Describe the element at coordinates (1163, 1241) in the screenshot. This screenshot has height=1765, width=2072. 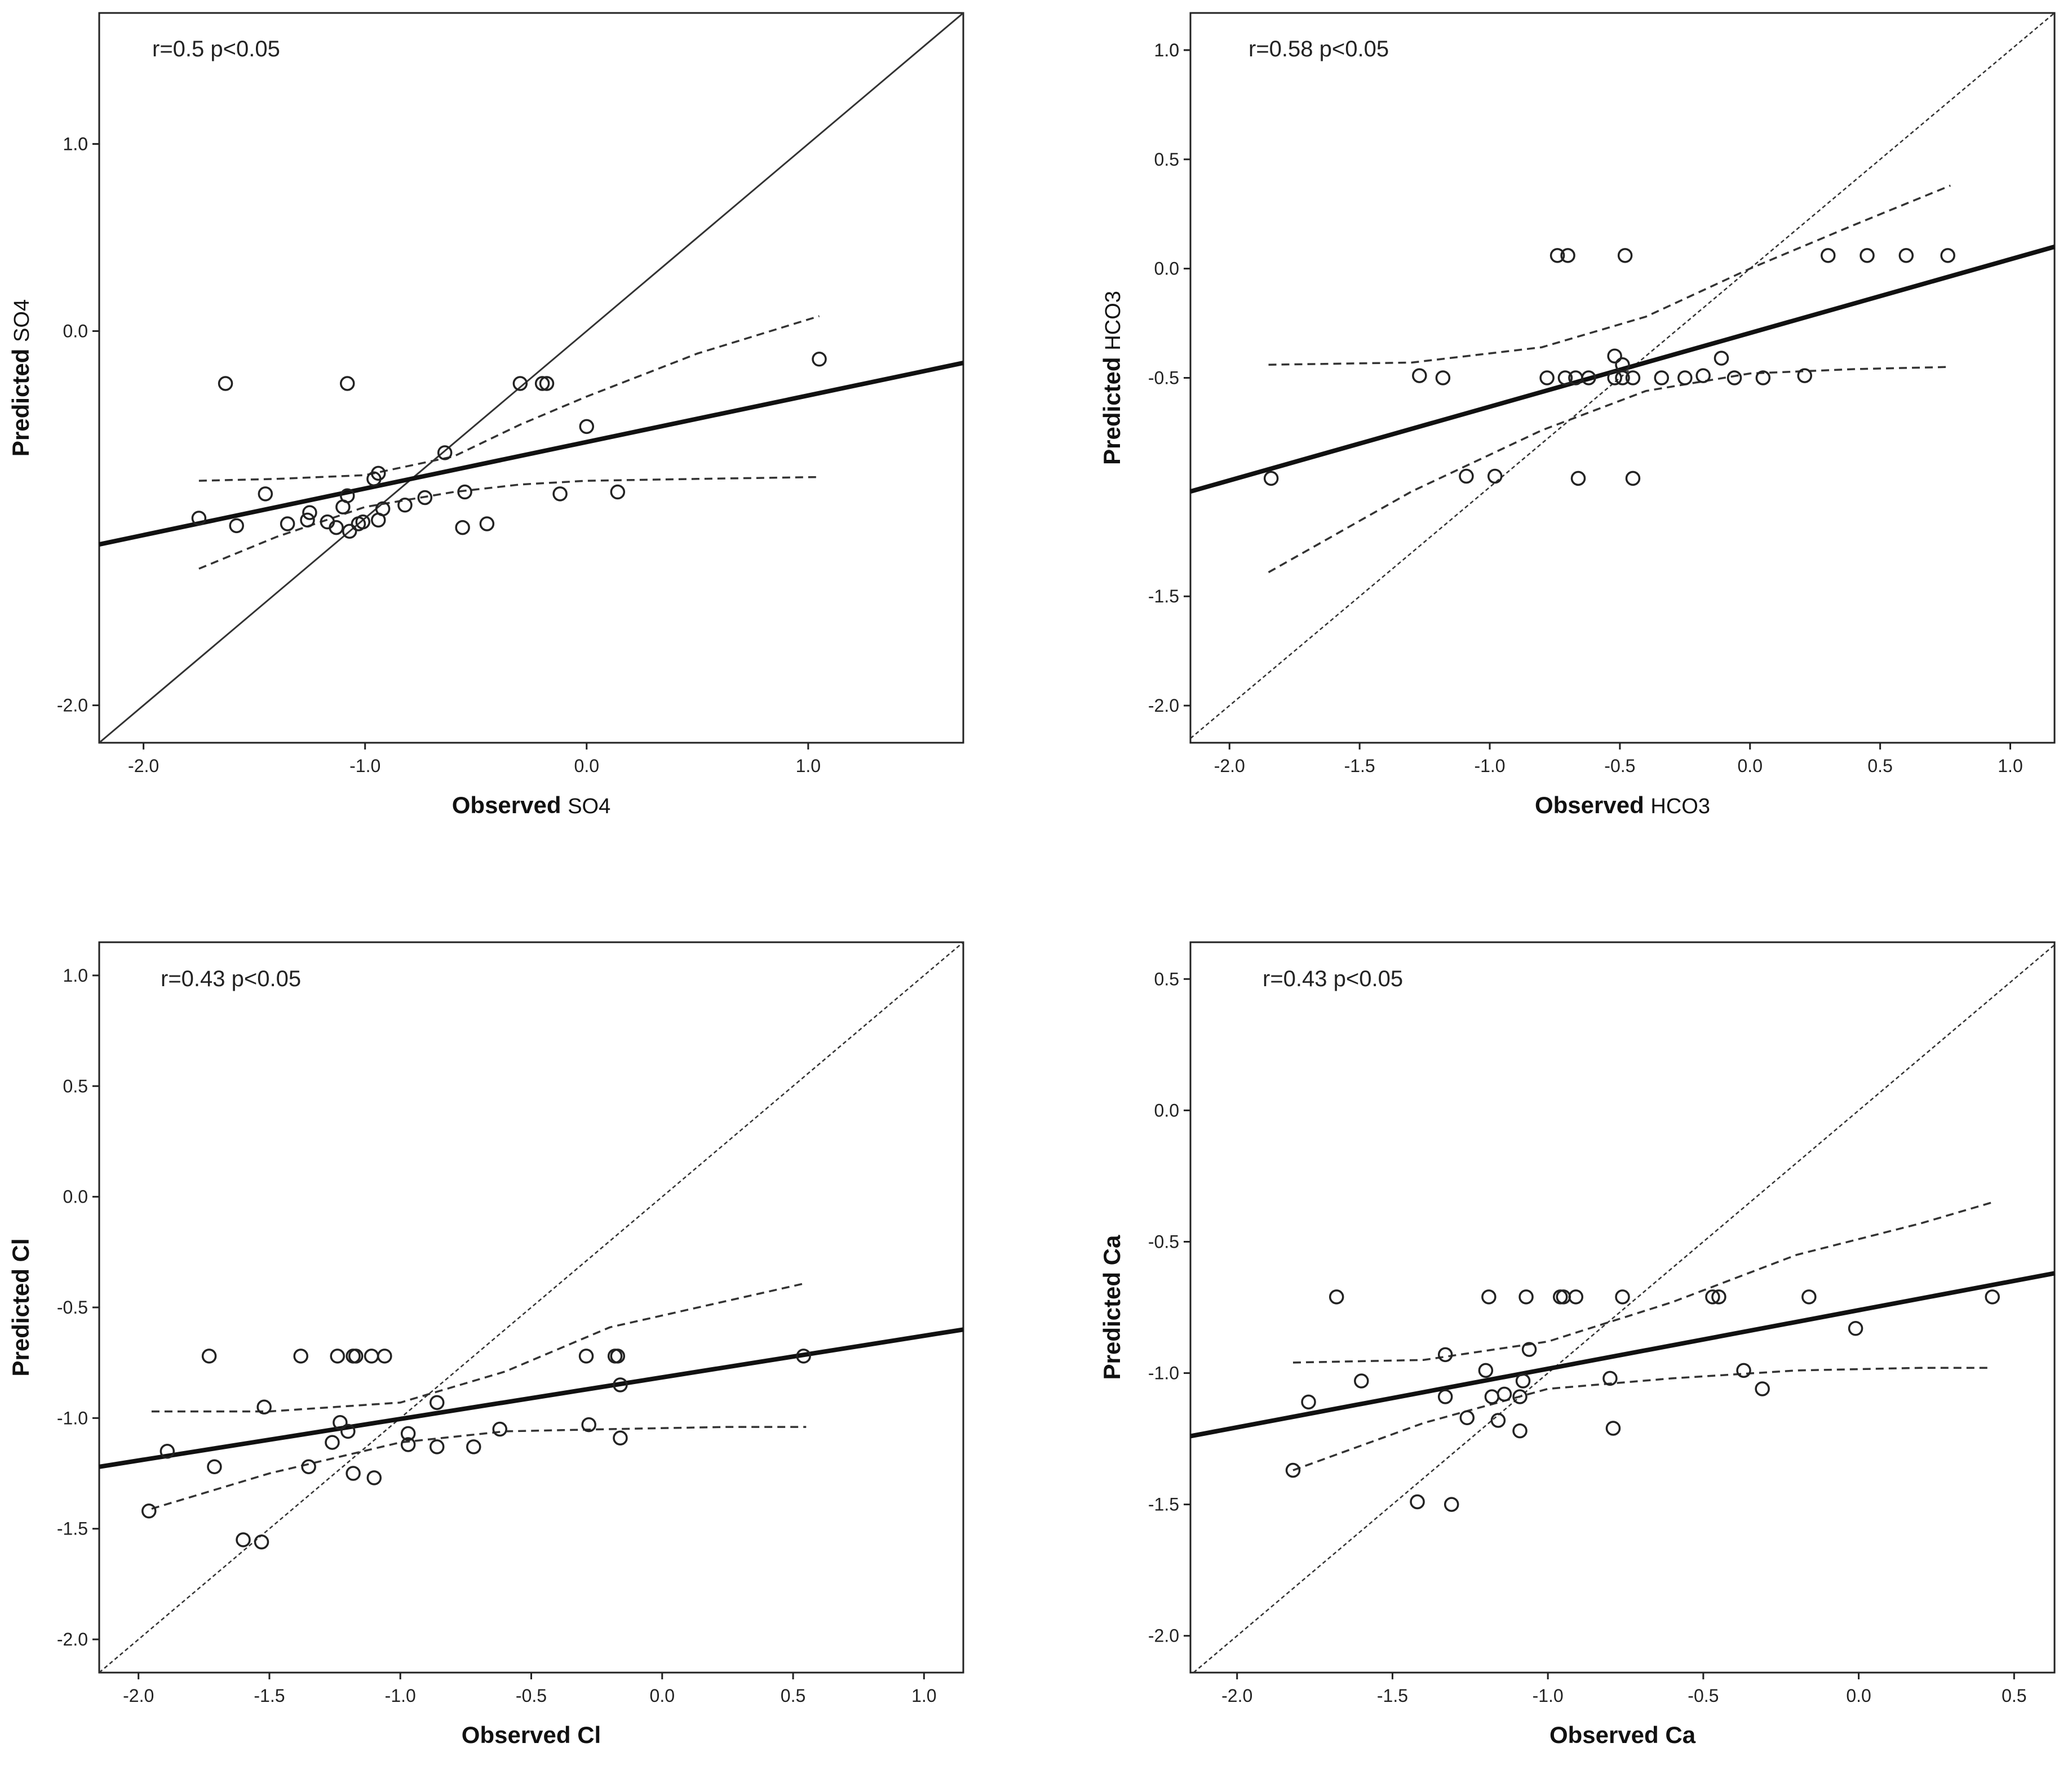
I see `y-tick-label: -0.5` at that location.